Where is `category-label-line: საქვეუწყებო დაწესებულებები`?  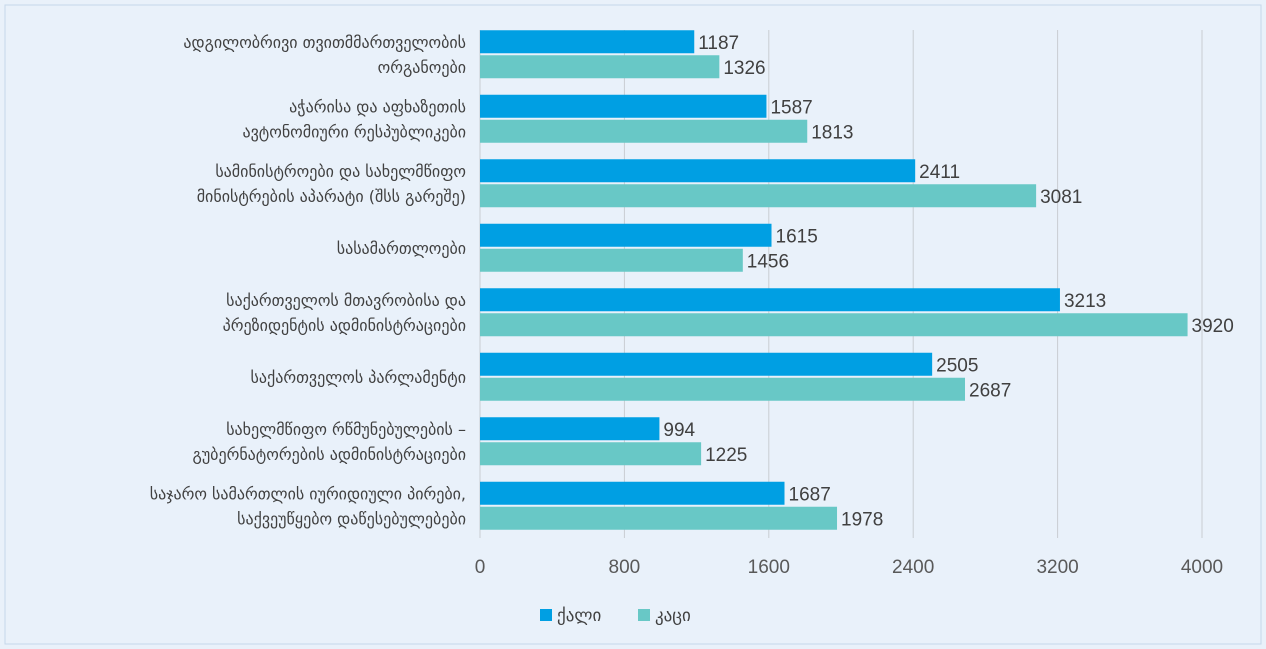 category-label-line: საქვეუწყებო დაწესებულებები is located at coordinates (351, 518).